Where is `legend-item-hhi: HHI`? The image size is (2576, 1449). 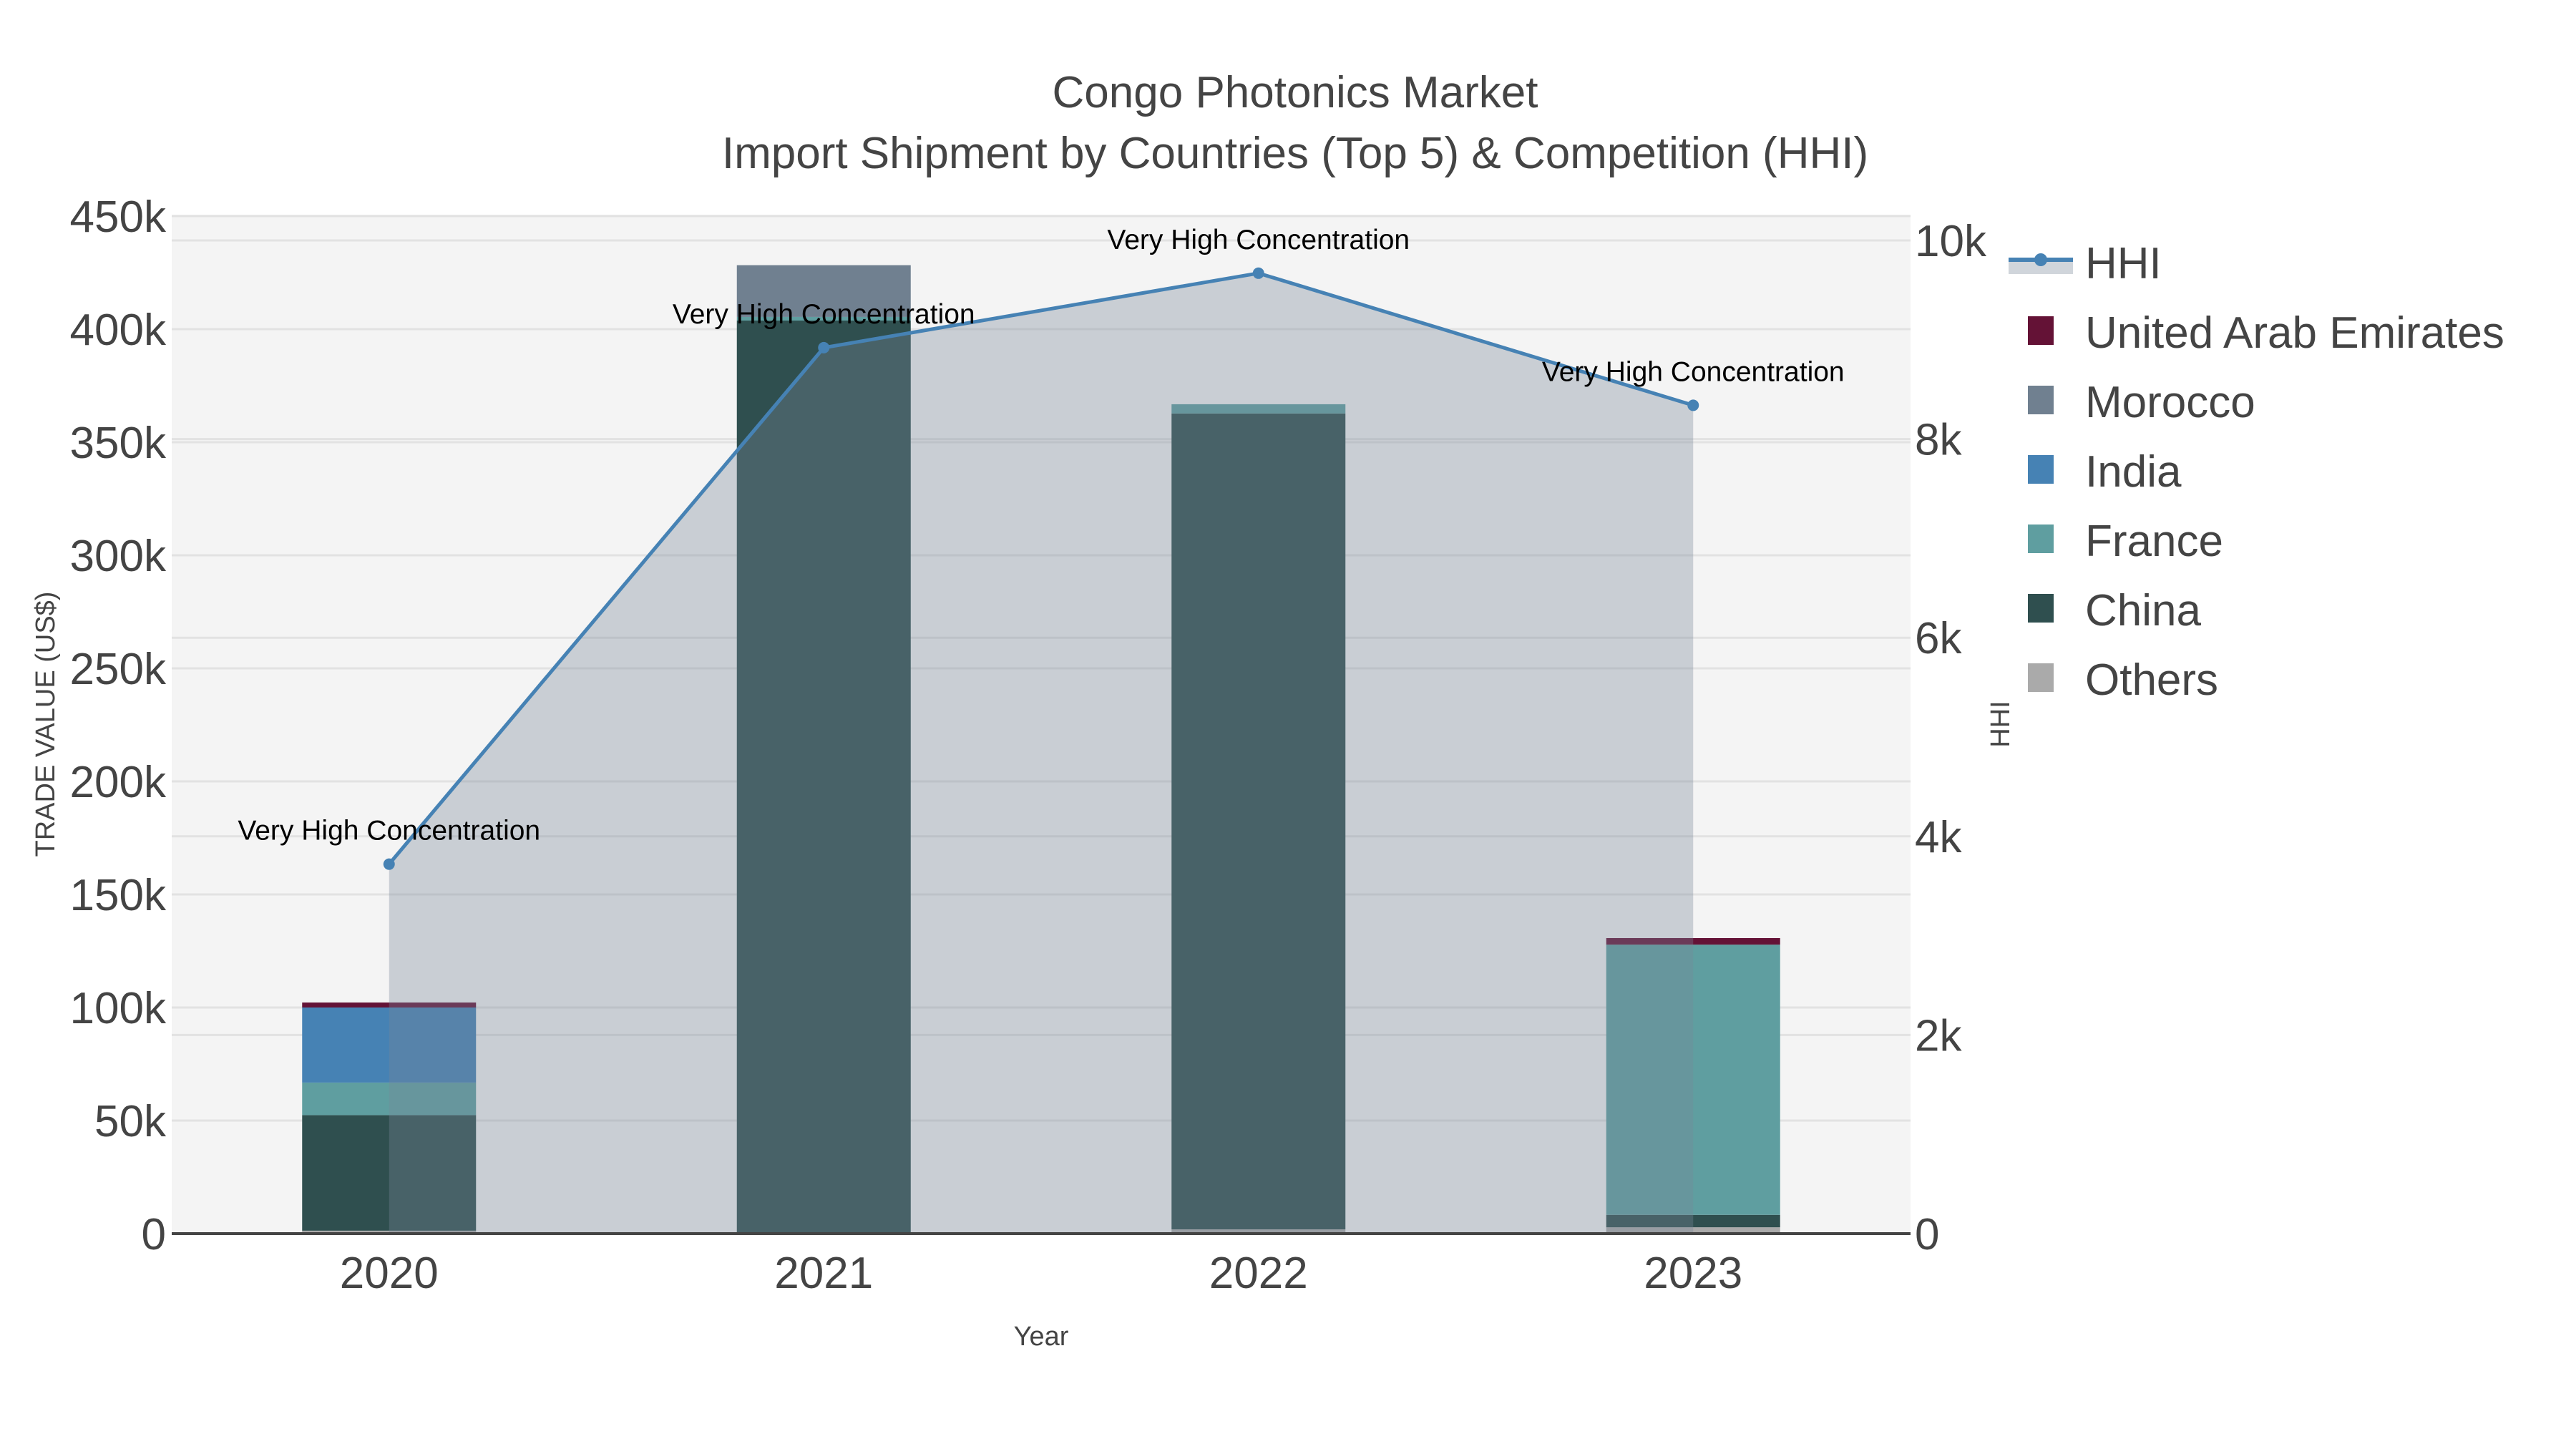 legend-item-hhi: HHI is located at coordinates (2085, 263).